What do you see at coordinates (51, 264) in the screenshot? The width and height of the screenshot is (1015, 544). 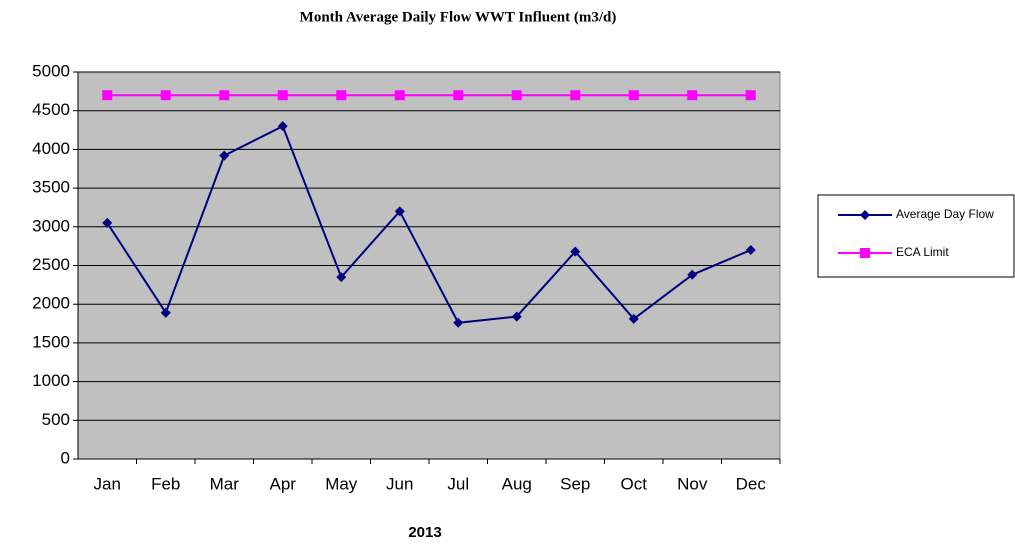 I see `y-tick-label: 2500` at bounding box center [51, 264].